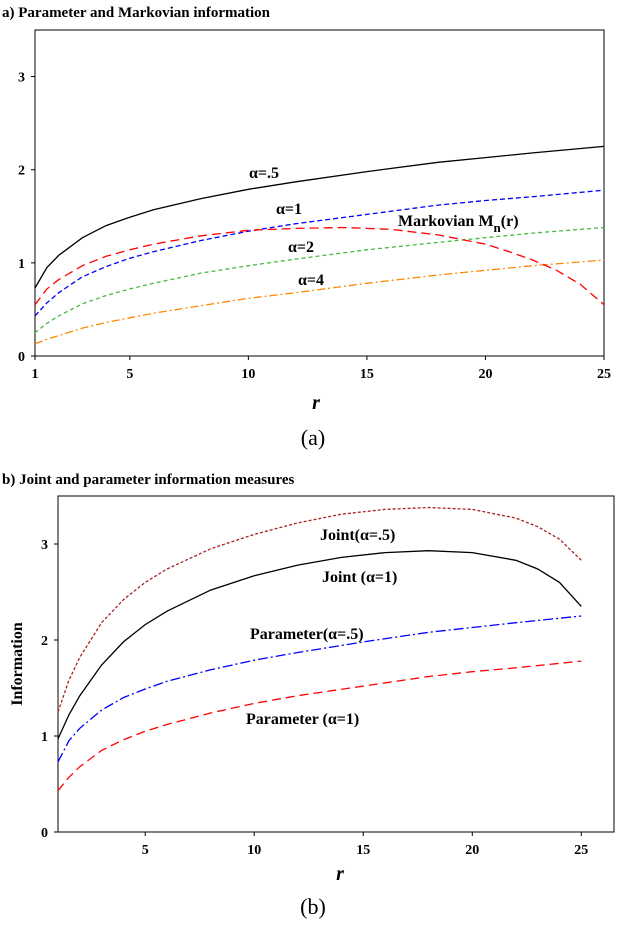 Image resolution: width=627 pixels, height=926 pixels. Describe the element at coordinates (301, 247) in the screenshot. I see `label-alpha-2: α=2` at that location.